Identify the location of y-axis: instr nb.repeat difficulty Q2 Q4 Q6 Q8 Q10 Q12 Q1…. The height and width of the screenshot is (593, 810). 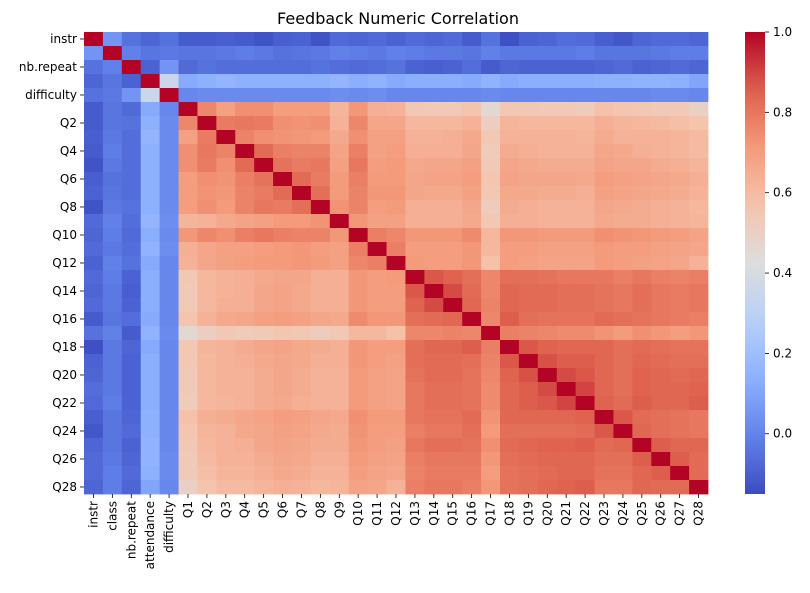
(51, 263).